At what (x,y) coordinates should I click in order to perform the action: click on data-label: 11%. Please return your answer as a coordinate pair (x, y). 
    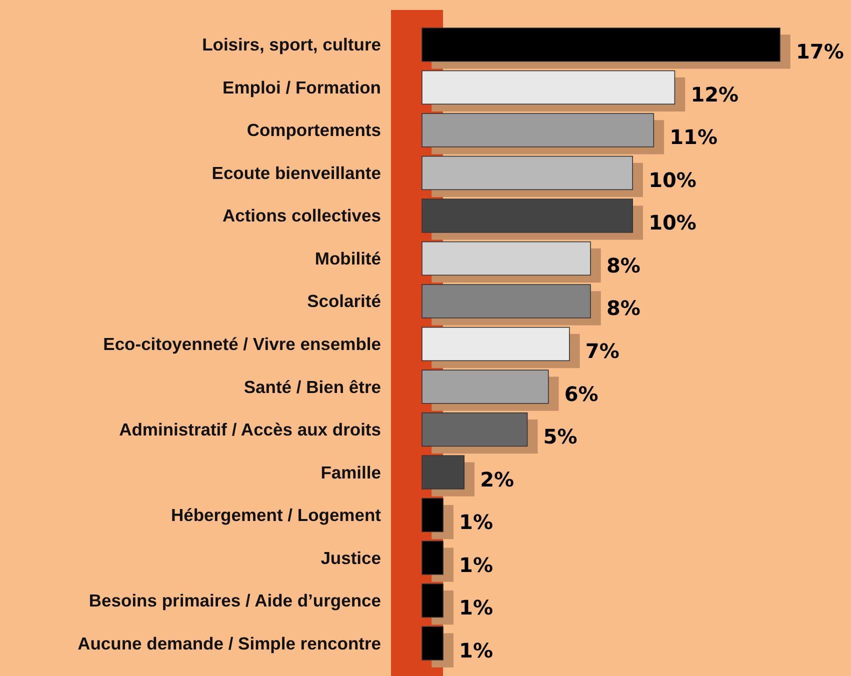
    Looking at the image, I should click on (694, 137).